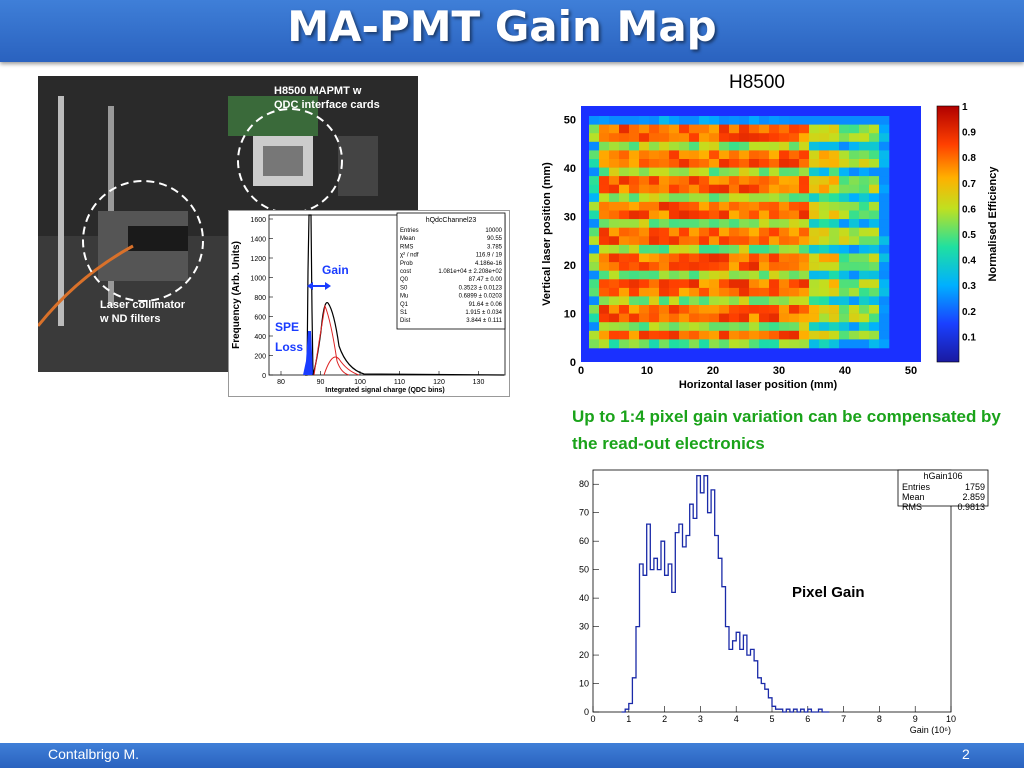 The width and height of the screenshot is (1024, 768). Describe the element at coordinates (584, 541) in the screenshot. I see `histogram-ytick-label: 60` at that location.